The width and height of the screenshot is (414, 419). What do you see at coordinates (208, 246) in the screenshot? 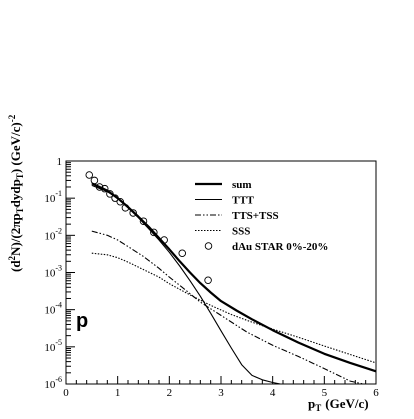
I see `legend-marker` at bounding box center [208, 246].